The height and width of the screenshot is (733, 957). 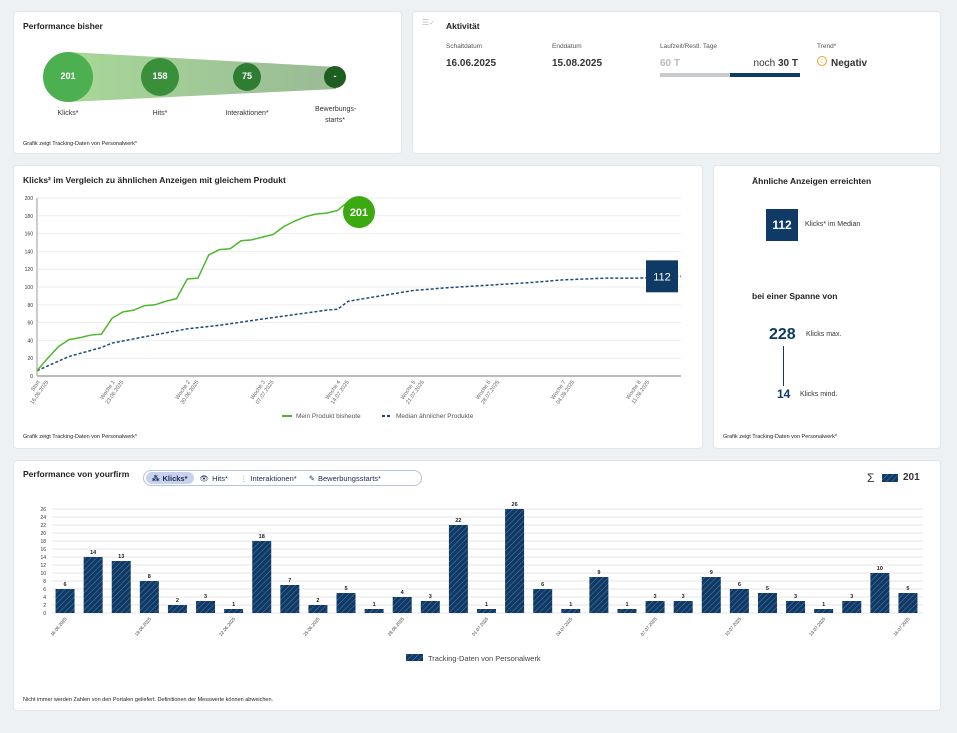 What do you see at coordinates (44, 590) in the screenshot?
I see `y-tick-label: 6` at bounding box center [44, 590].